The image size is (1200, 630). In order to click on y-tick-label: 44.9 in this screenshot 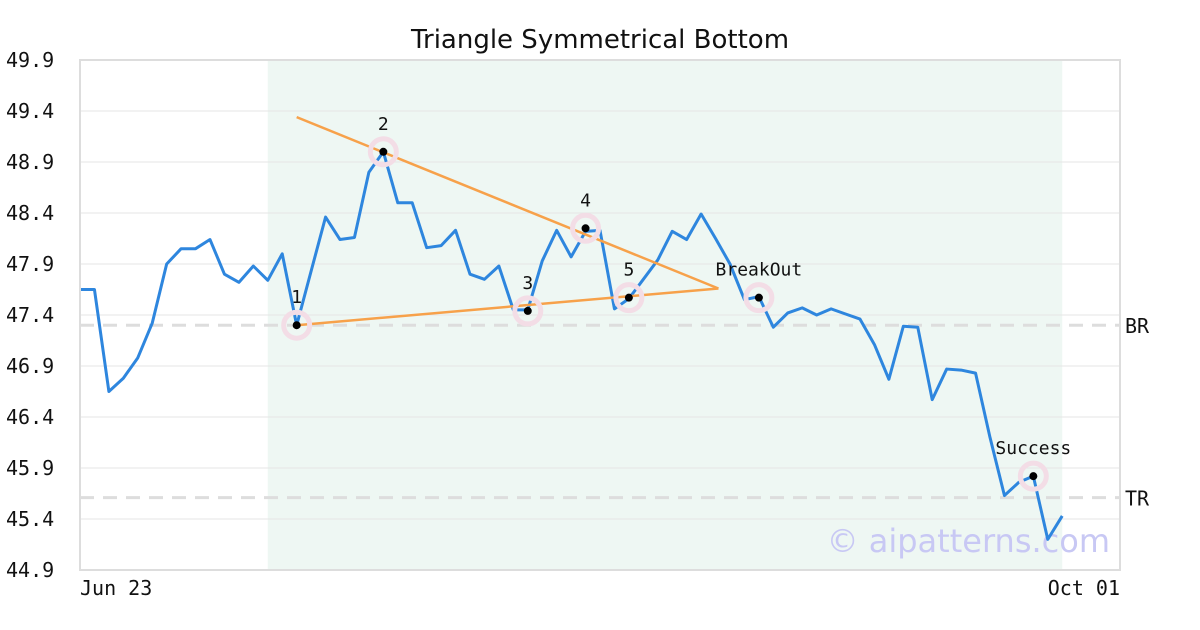, I will do `click(30, 570)`.